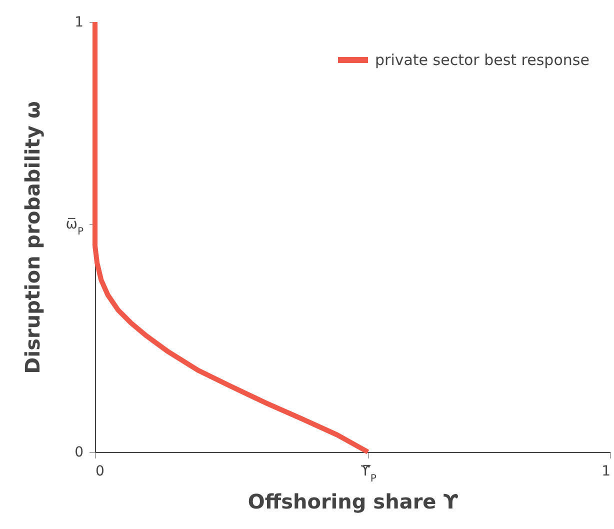 The height and width of the screenshot is (529, 614). I want to click on y-axis-title: Disruption probability ω, so click(32, 237).